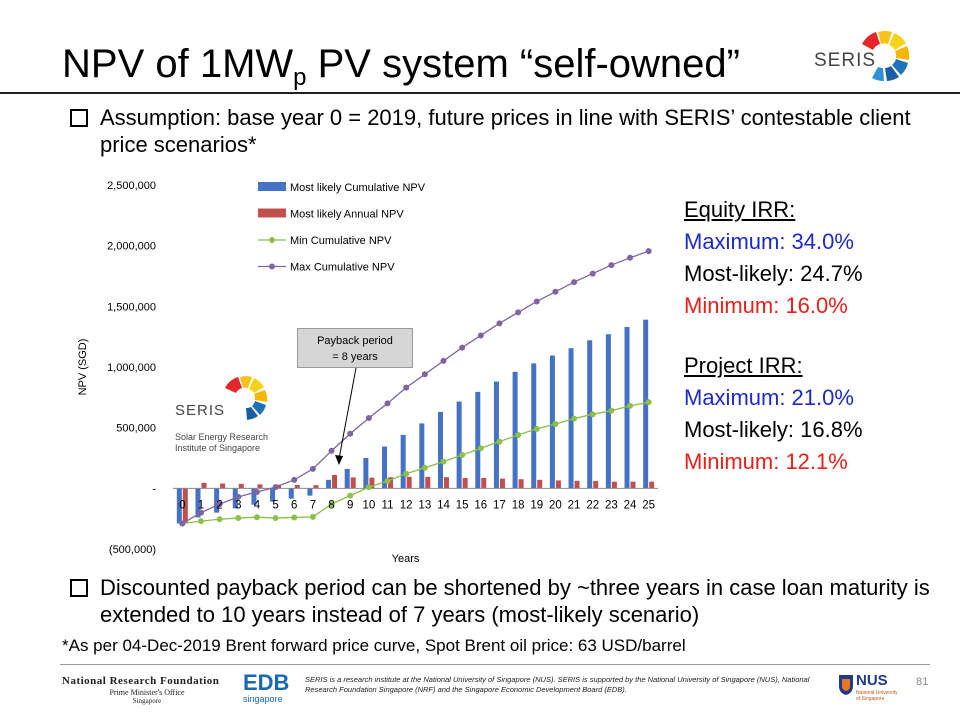  Describe the element at coordinates (355, 357) in the screenshot. I see `payback-line2: = 8 years` at that location.